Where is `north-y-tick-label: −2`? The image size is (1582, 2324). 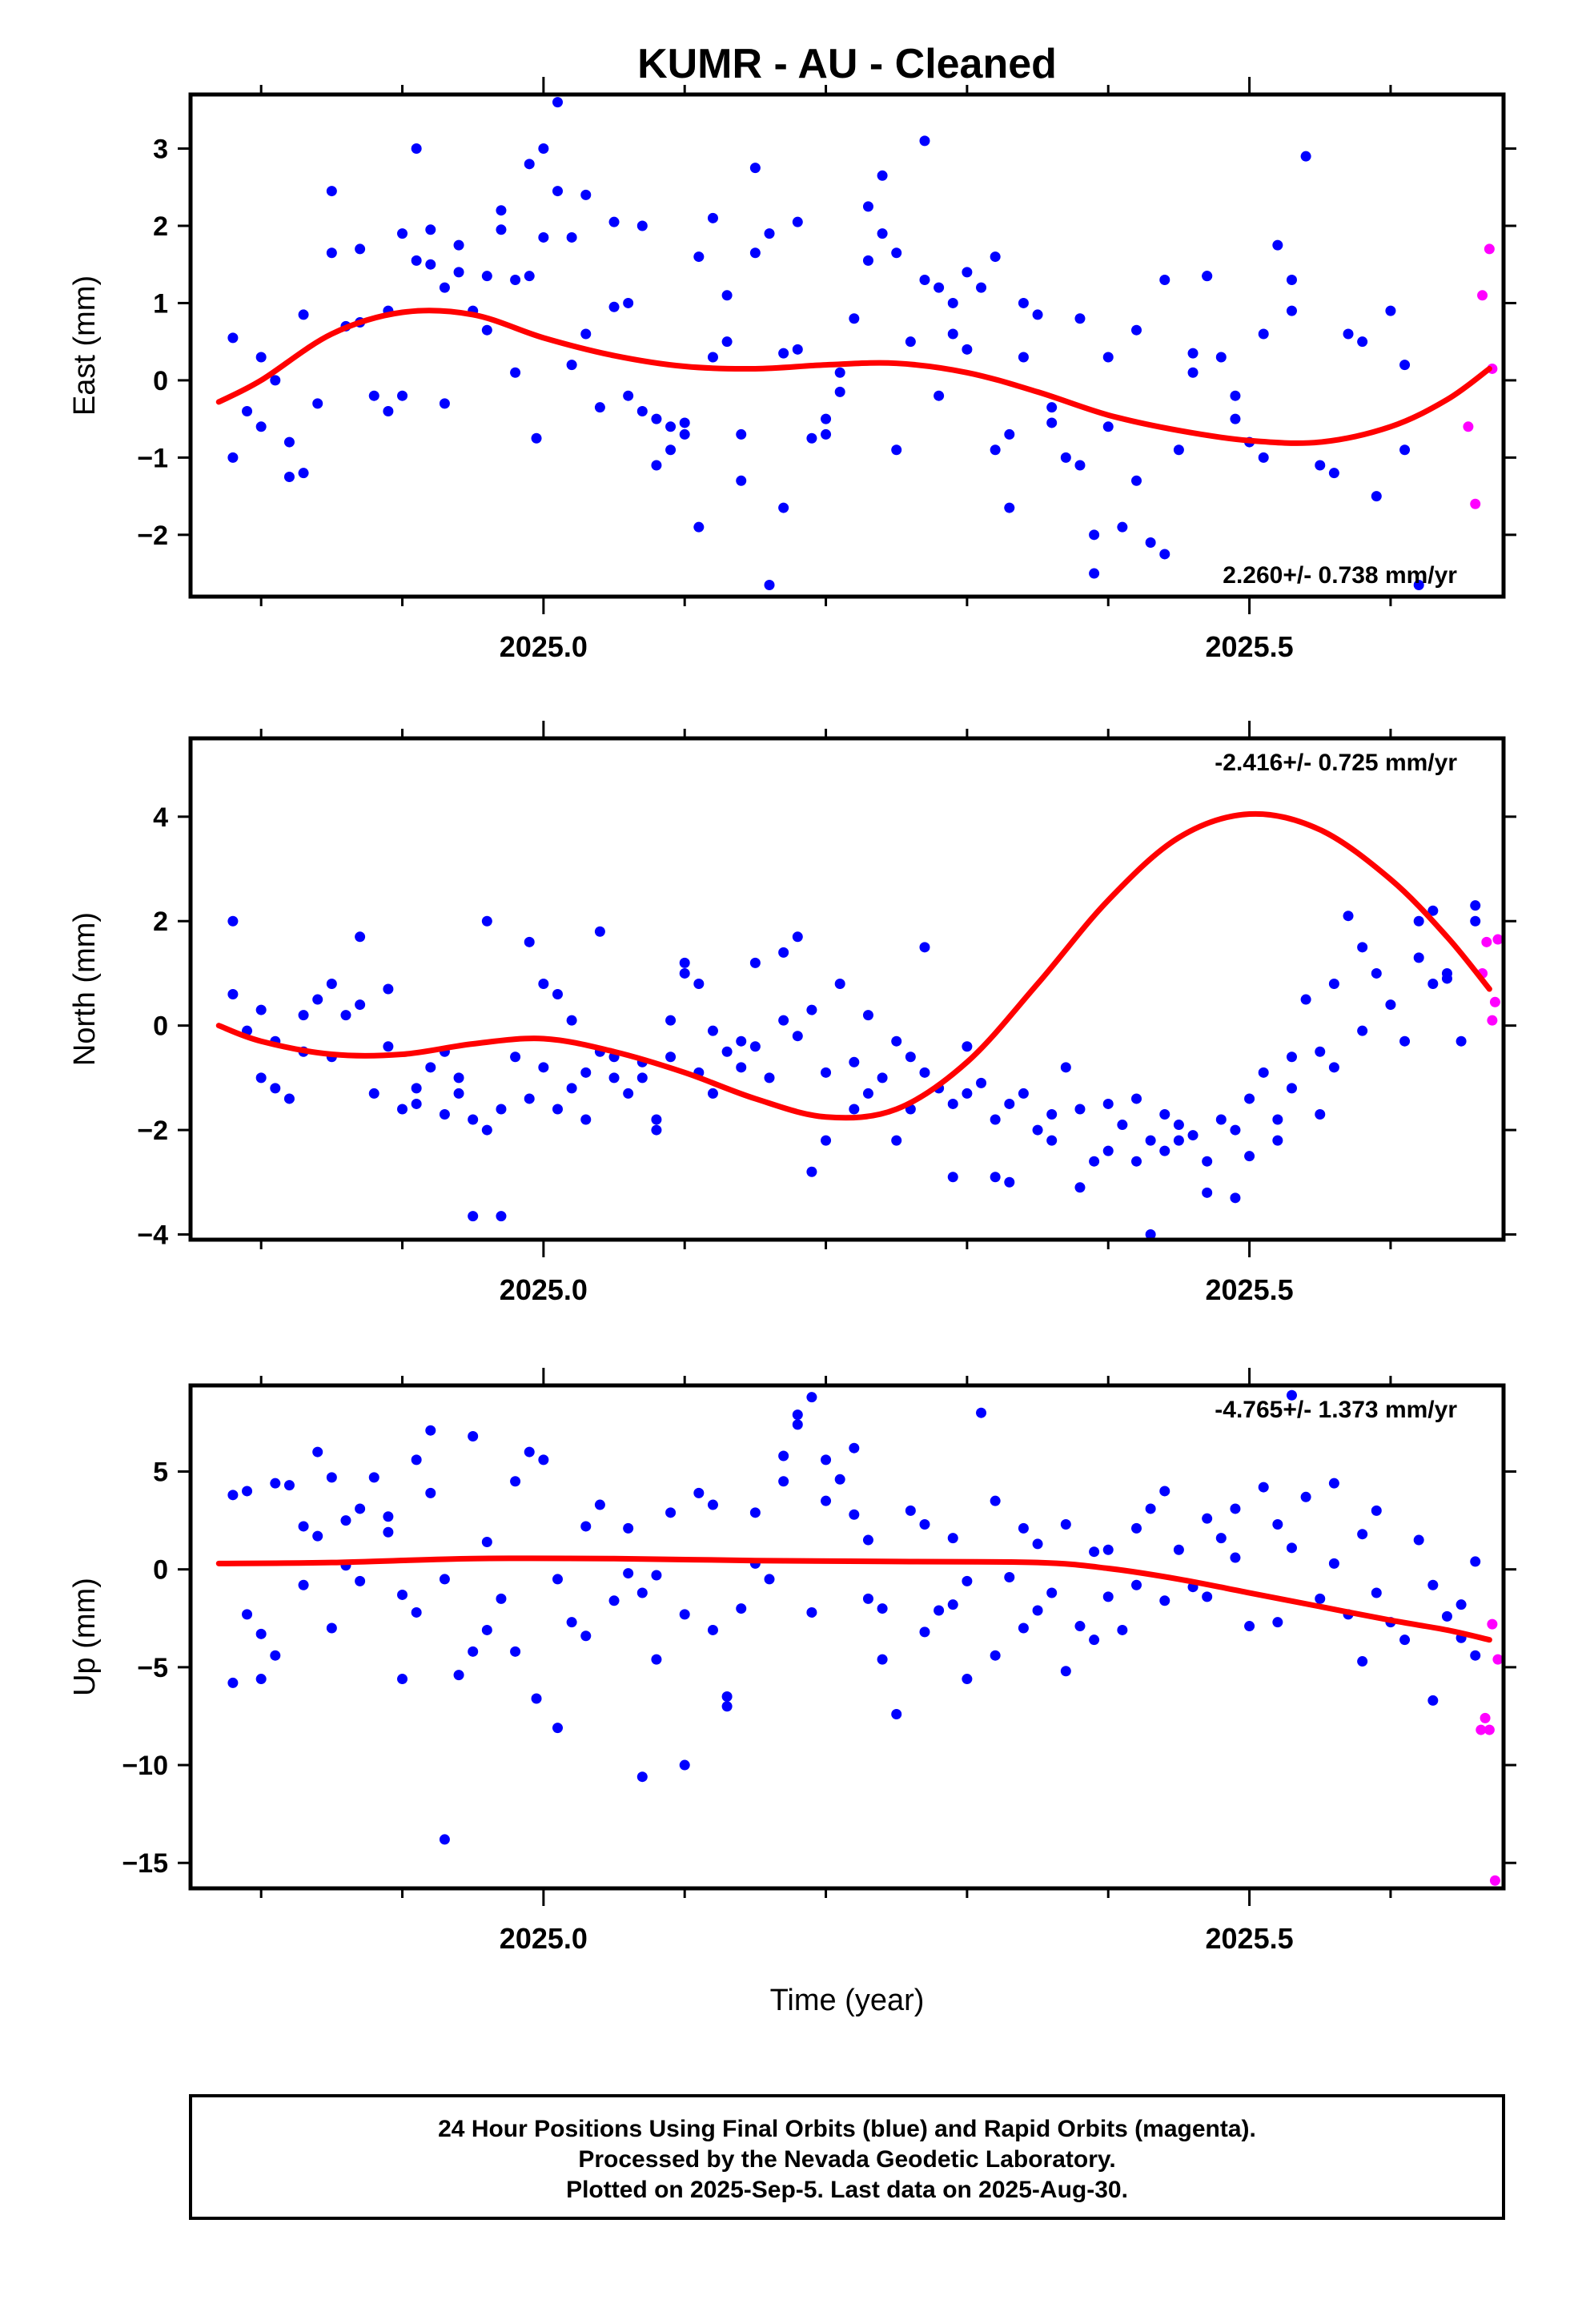 north-y-tick-label: −2 is located at coordinates (152, 1131).